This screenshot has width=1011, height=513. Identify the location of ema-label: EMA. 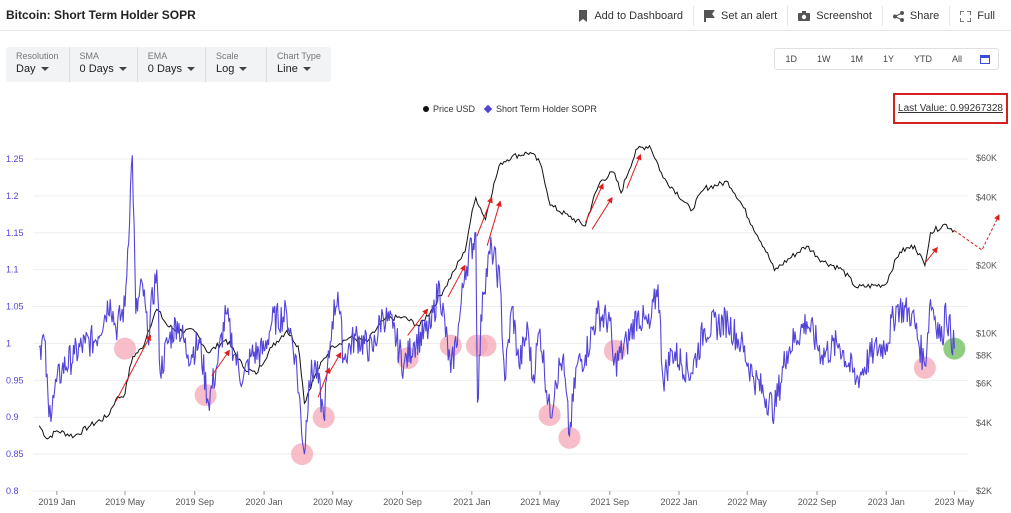
(157, 56).